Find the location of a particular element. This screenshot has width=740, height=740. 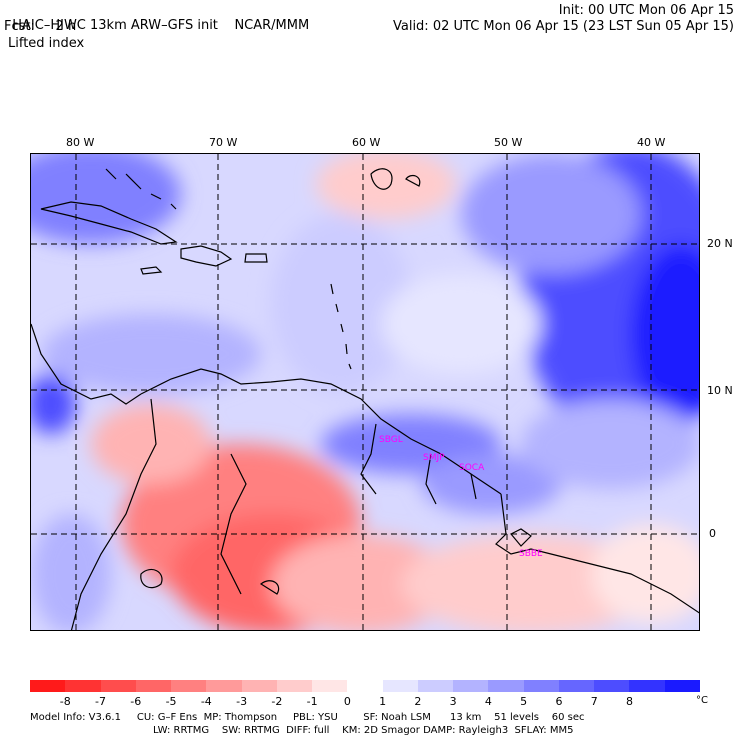

colorbar-tick-label: -3 is located at coordinates (242, 701).